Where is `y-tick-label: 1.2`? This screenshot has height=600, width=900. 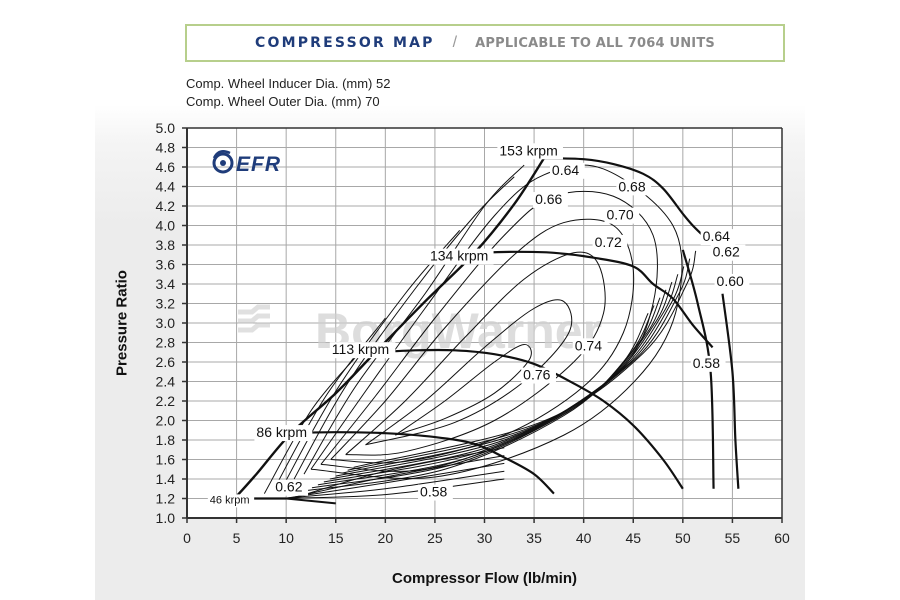
y-tick-label: 1.2 is located at coordinates (166, 499).